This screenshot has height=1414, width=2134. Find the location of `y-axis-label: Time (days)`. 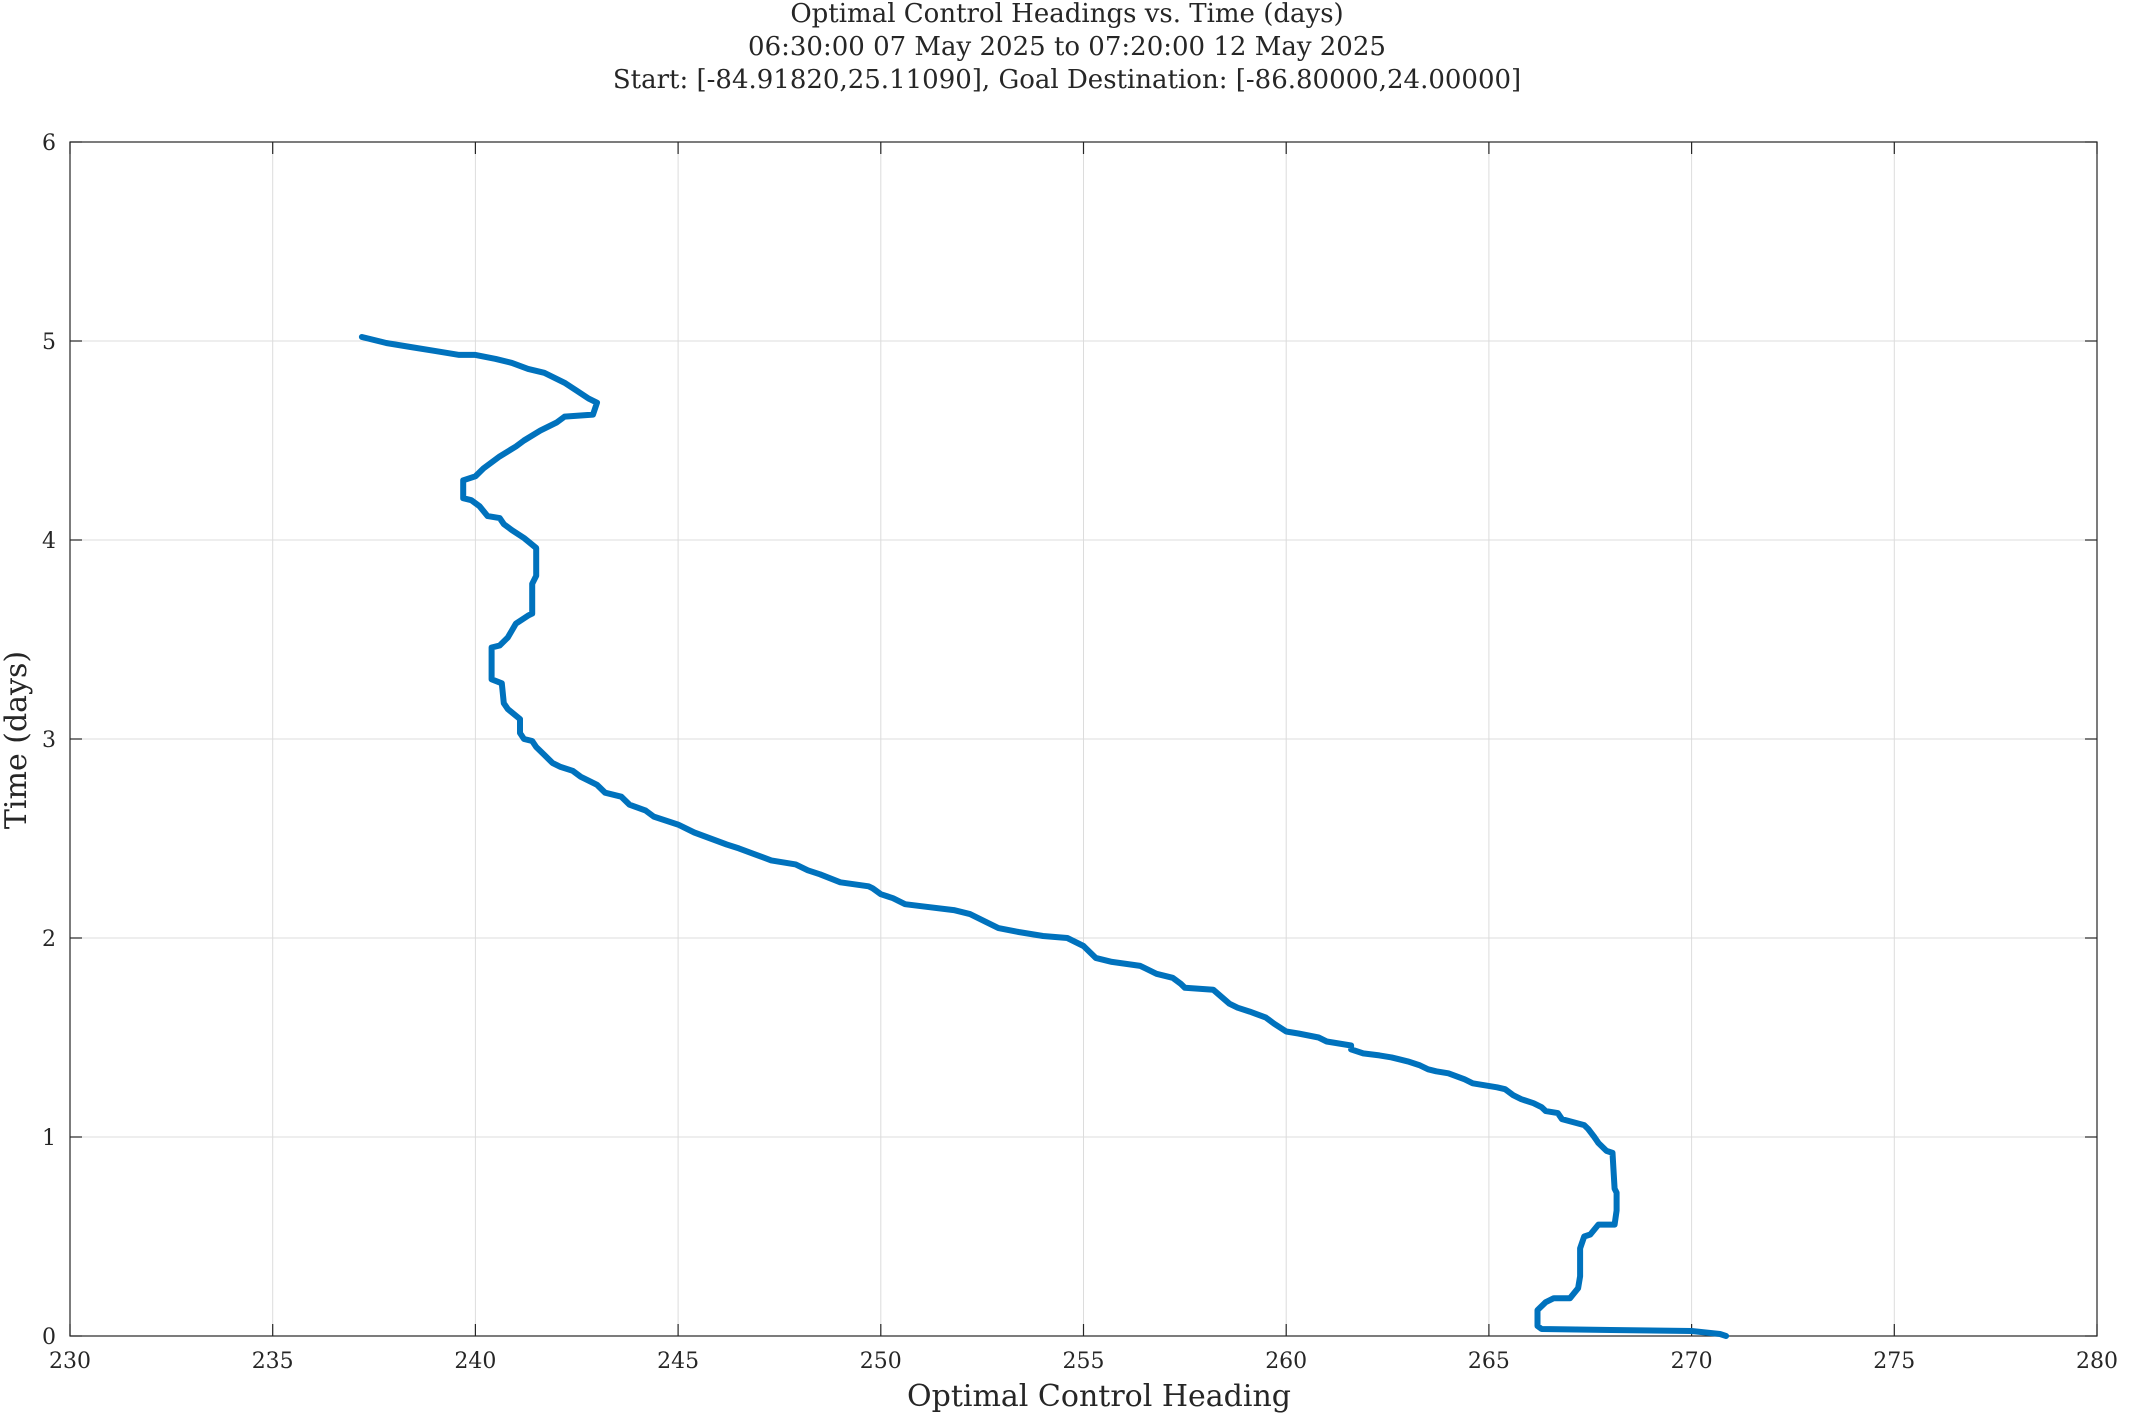

y-axis-label: Time (days) is located at coordinates (17, 740).